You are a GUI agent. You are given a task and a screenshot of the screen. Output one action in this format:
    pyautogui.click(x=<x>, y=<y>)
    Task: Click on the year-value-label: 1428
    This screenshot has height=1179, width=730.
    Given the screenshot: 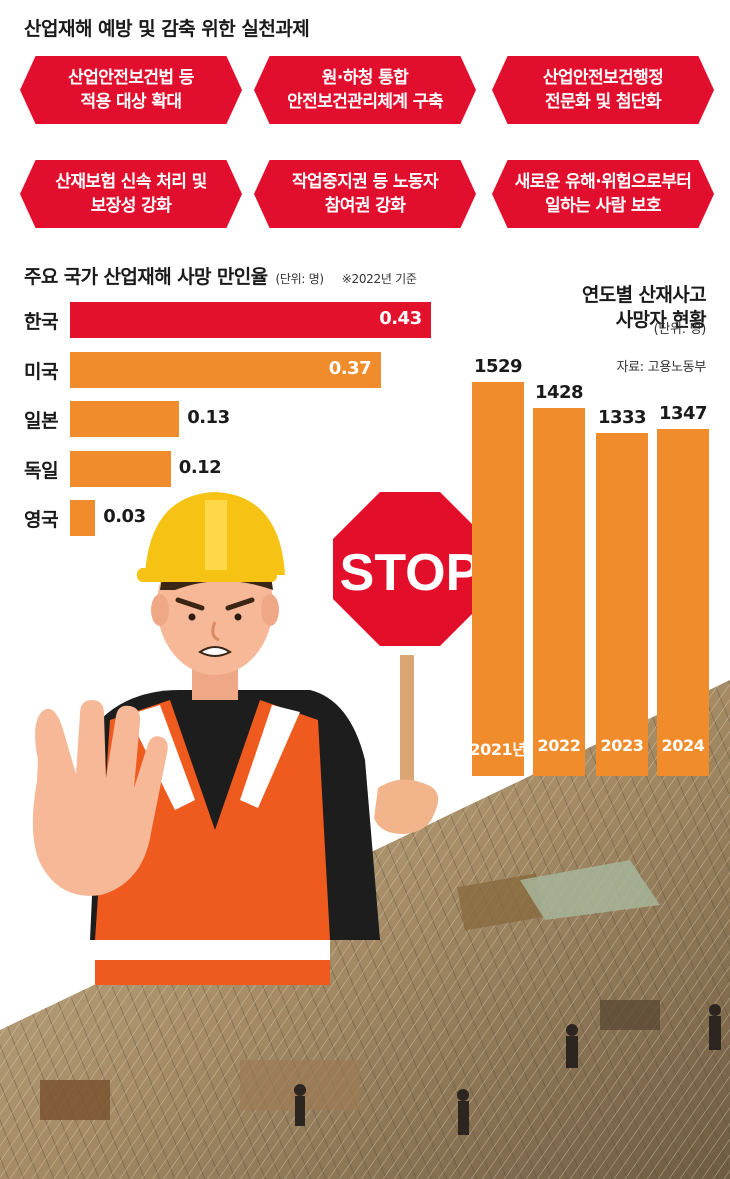 What is the action you would take?
    pyautogui.click(x=559, y=393)
    